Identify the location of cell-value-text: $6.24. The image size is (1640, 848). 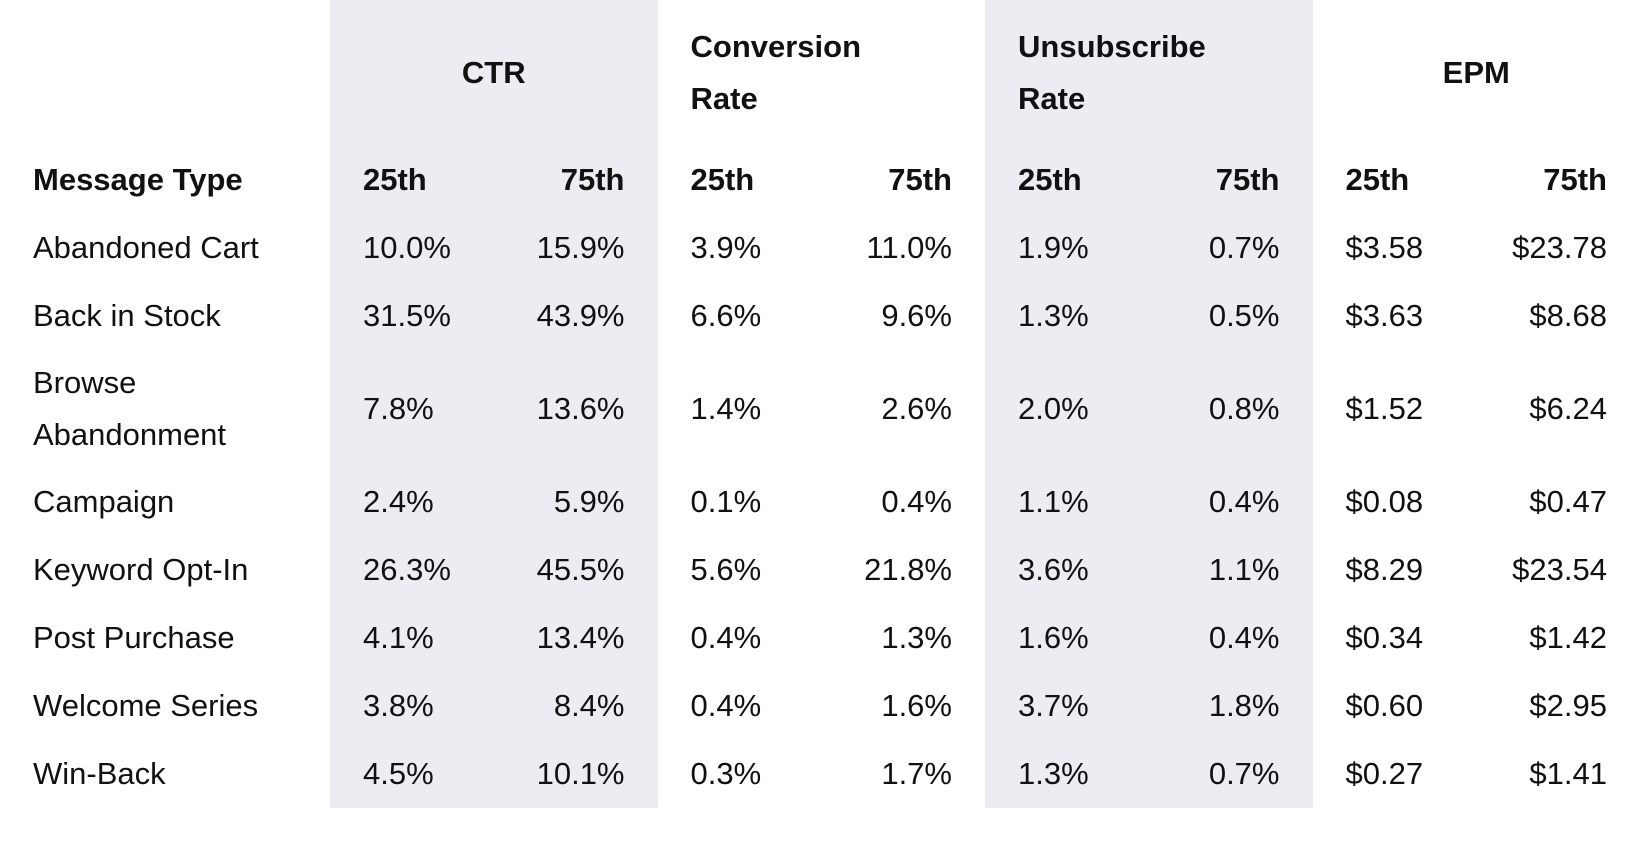
(1568, 408).